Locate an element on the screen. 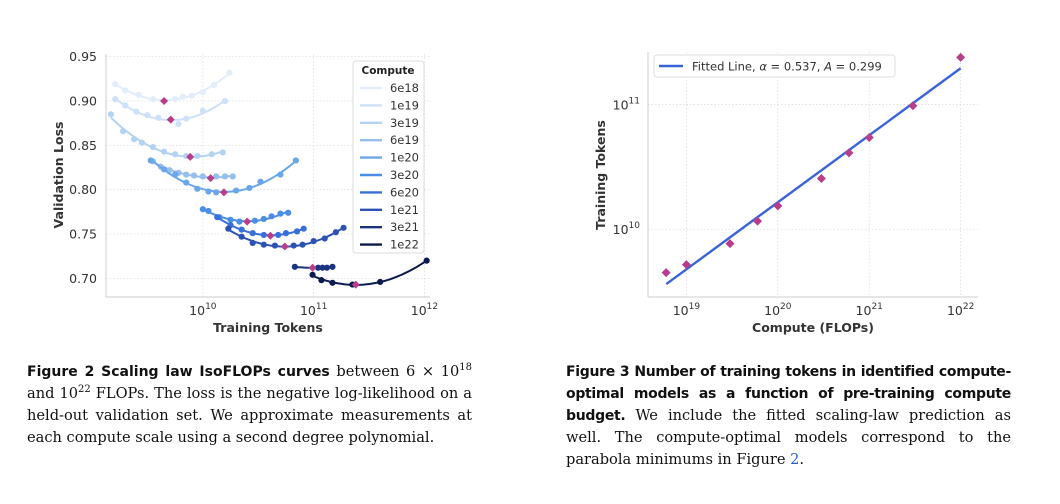 This screenshot has height=504, width=1060. x-axis-label: Compute (FLOPs) is located at coordinates (813, 327).